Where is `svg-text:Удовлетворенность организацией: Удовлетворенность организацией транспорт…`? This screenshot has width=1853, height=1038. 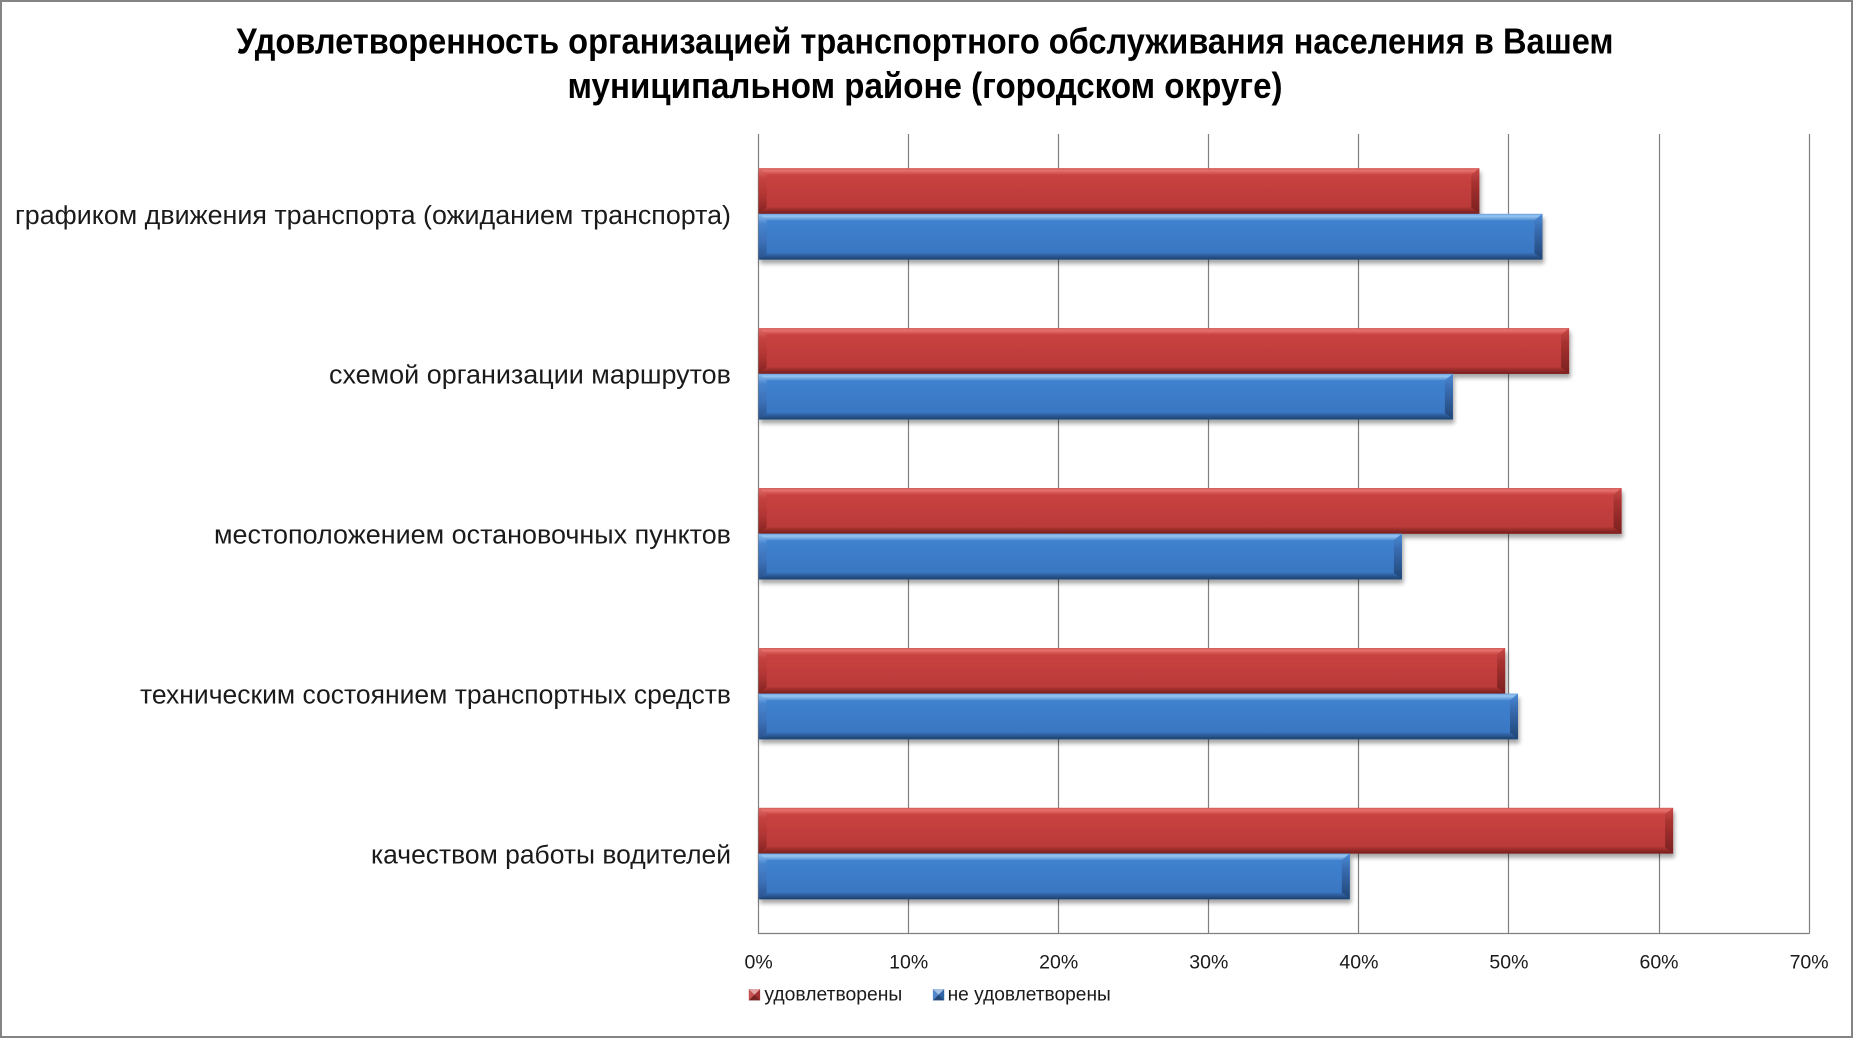
svg-text:Удовлетворенность организацией: Удовлетворенность организацией транспорт… is located at coordinates (925, 41).